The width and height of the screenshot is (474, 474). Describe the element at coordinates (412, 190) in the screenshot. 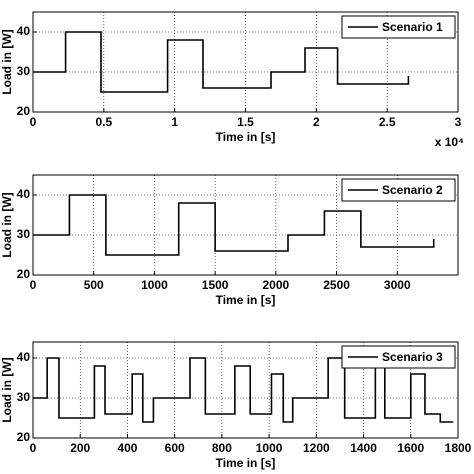

I see `legend-label: Scenario 2` at that location.